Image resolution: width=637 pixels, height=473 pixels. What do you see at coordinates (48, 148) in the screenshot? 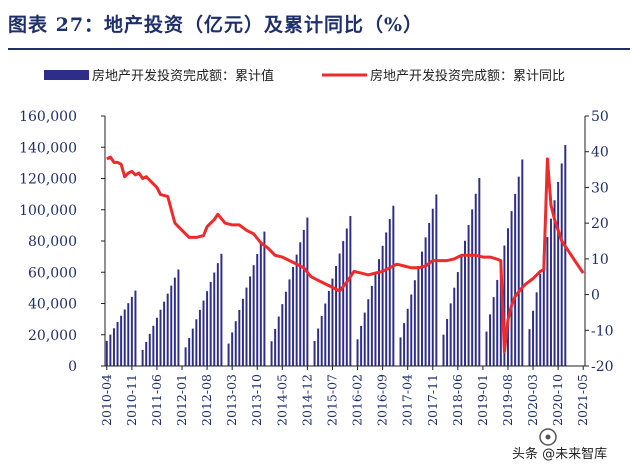
I see `left-tick-label: 140,000` at bounding box center [48, 148].